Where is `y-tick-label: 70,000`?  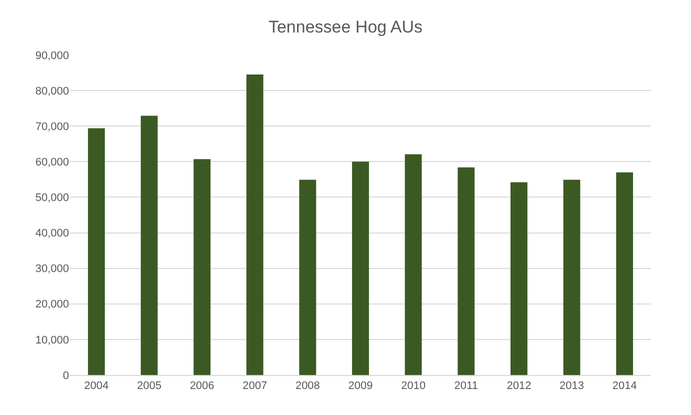 y-tick-label: 70,000 is located at coordinates (52, 126).